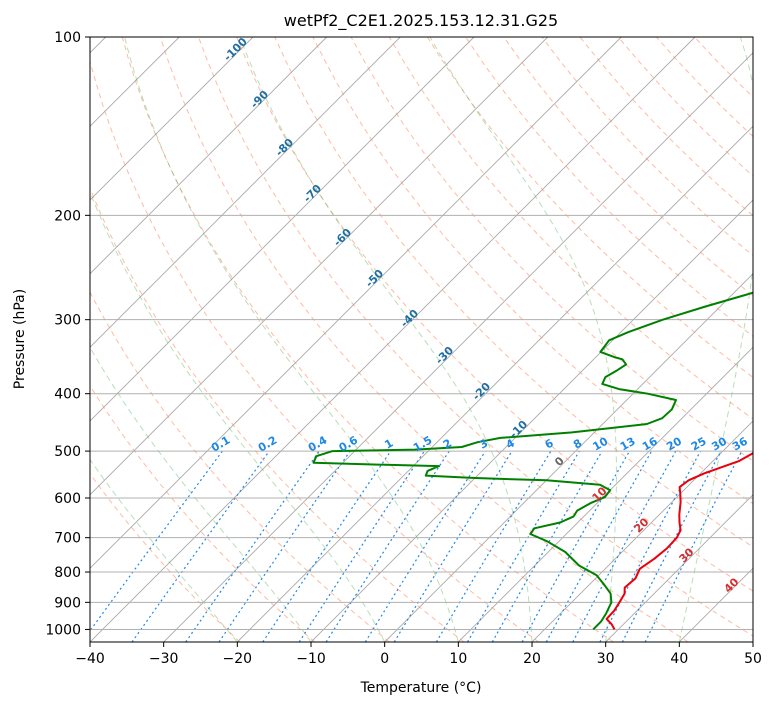  What do you see at coordinates (67, 539) in the screenshot?
I see `y-tick-label: 700` at bounding box center [67, 539].